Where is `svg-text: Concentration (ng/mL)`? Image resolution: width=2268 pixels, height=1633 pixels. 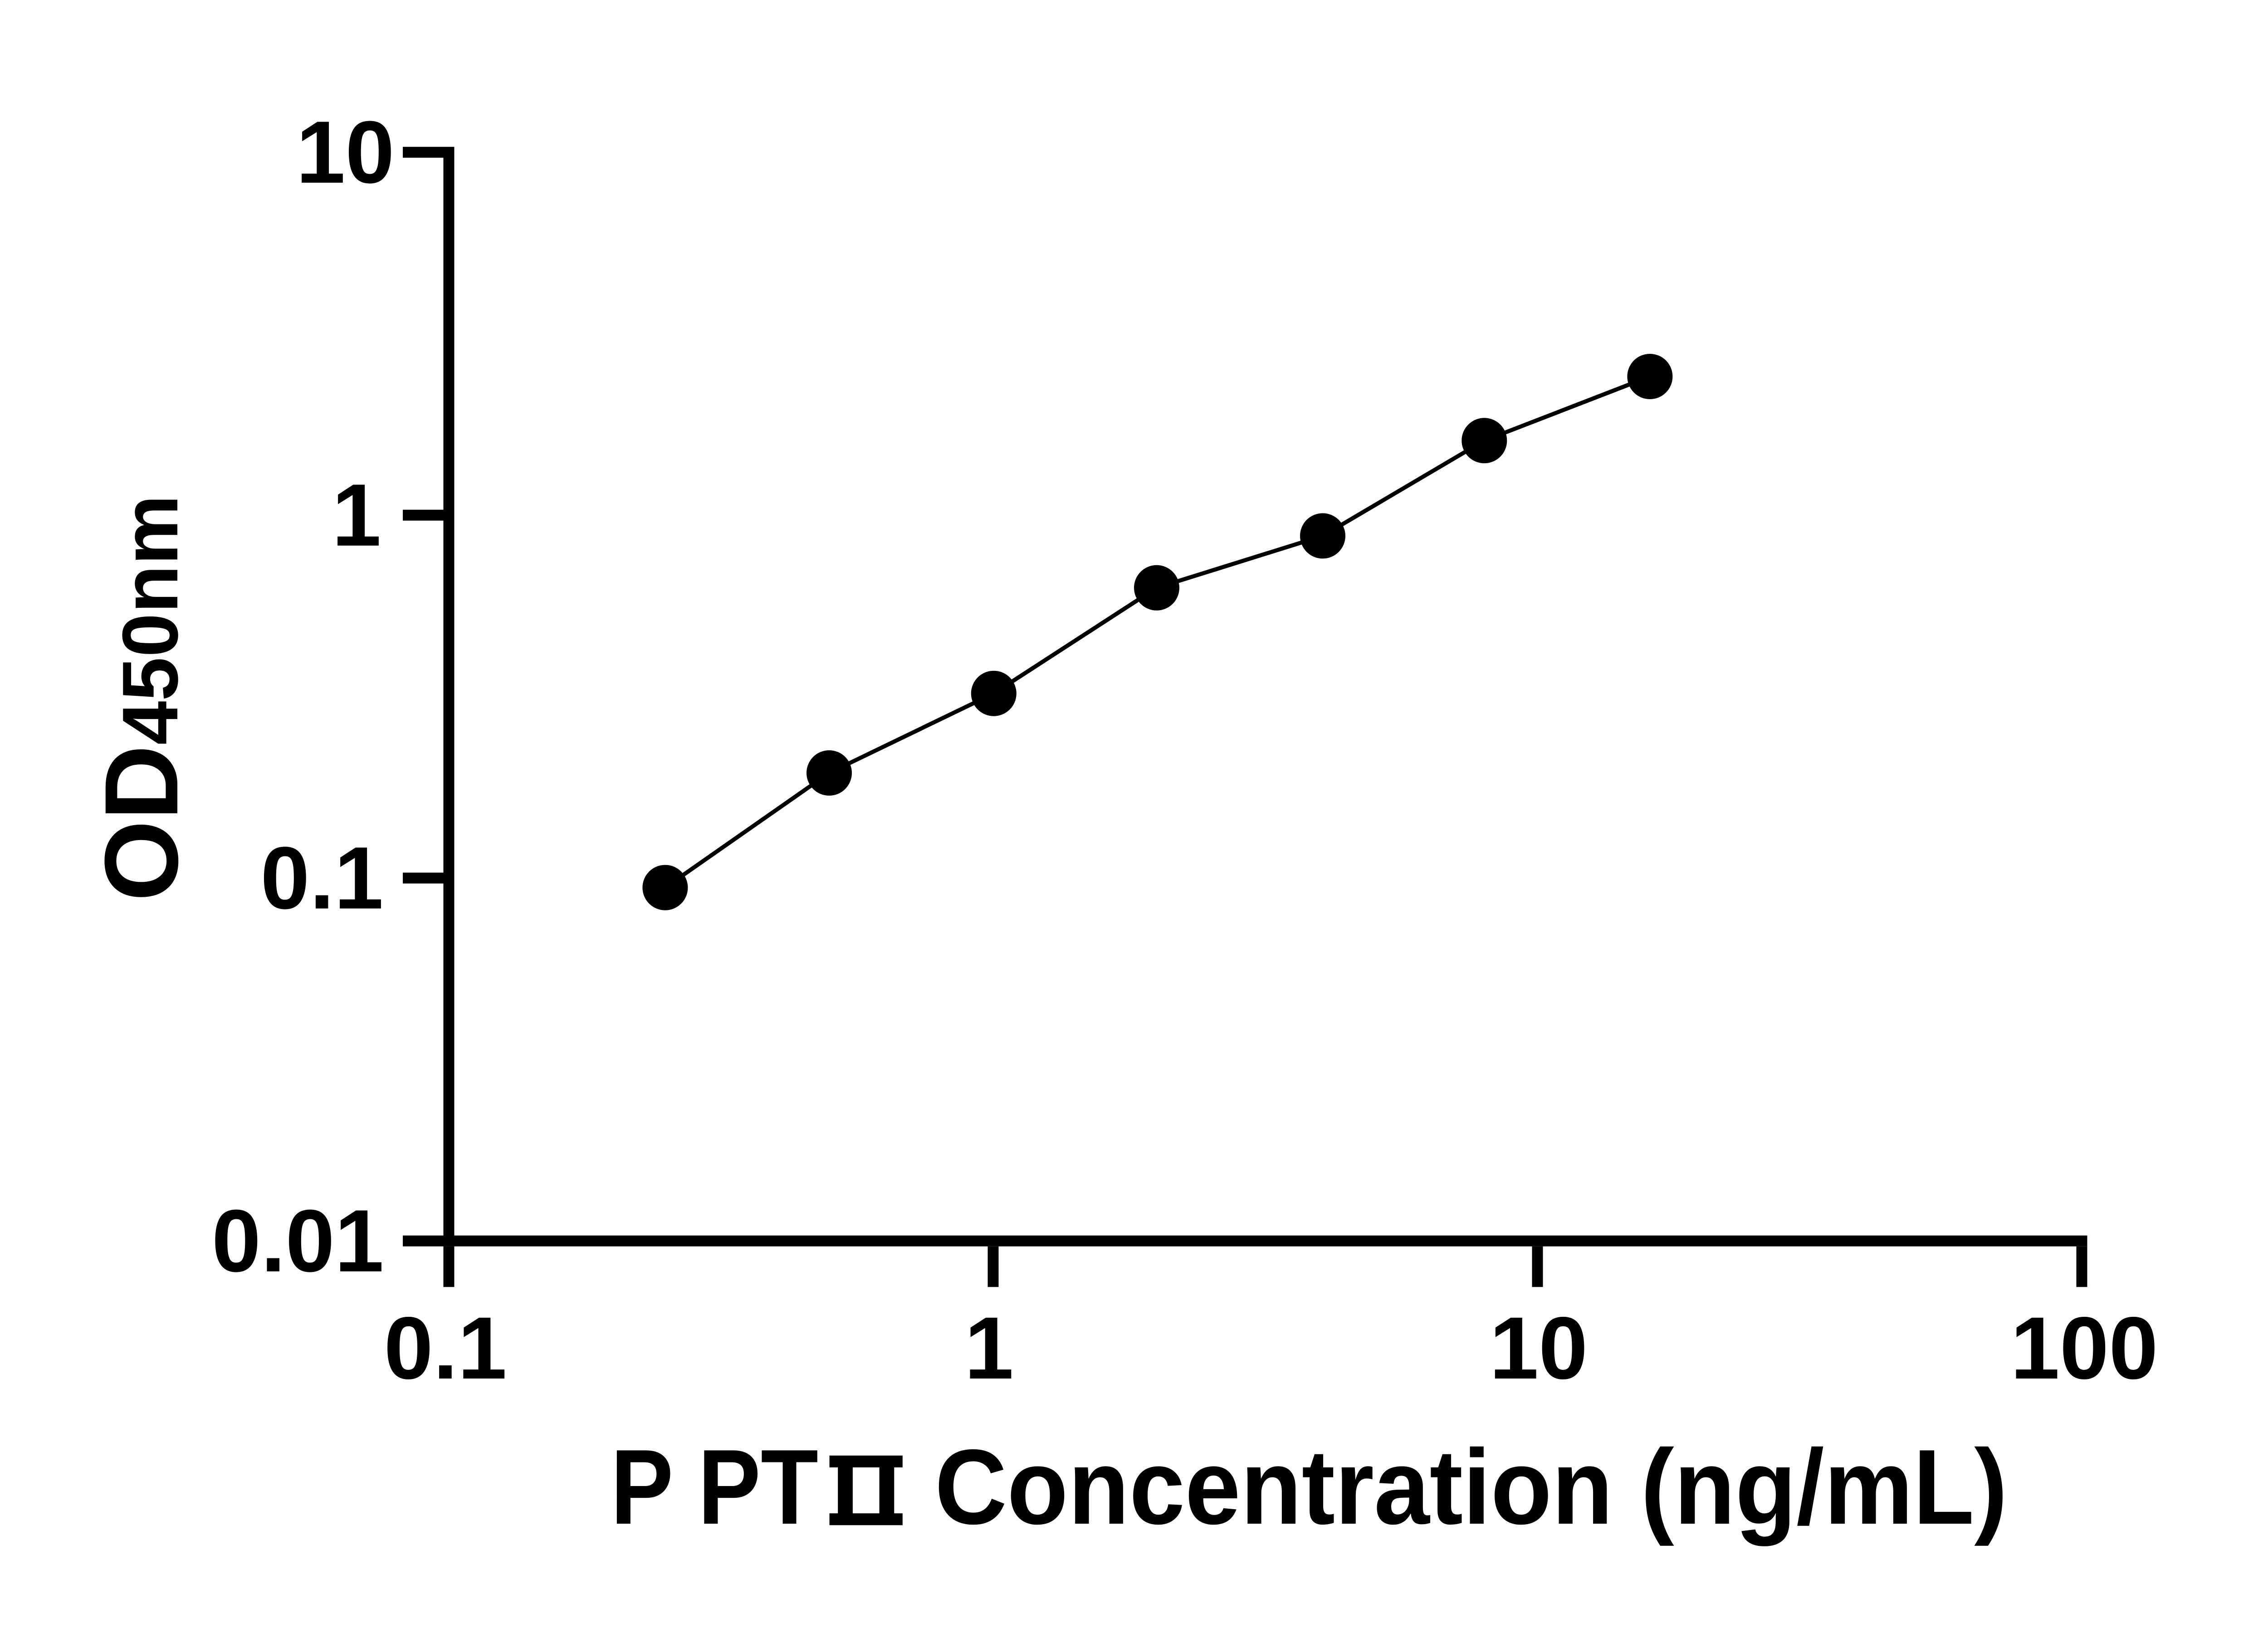
svg-text: Concentration (ng/mL) is located at coordinates (1471, 1486).